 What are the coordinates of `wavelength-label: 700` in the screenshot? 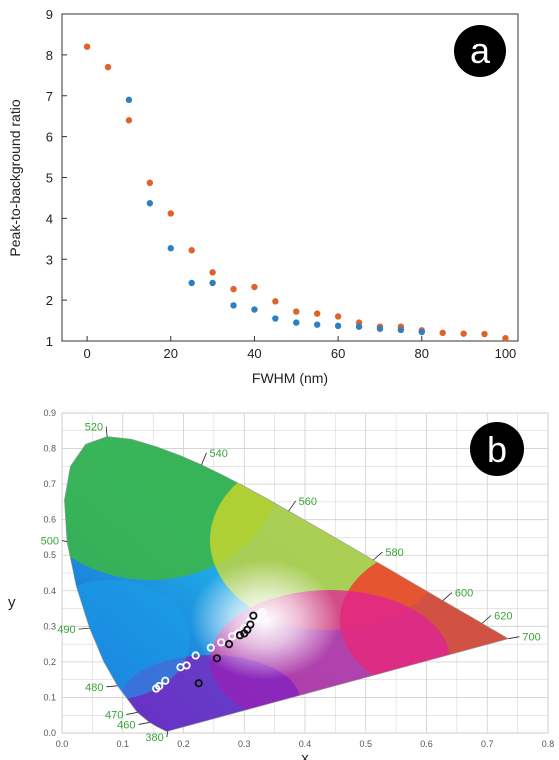 It's located at (531, 638).